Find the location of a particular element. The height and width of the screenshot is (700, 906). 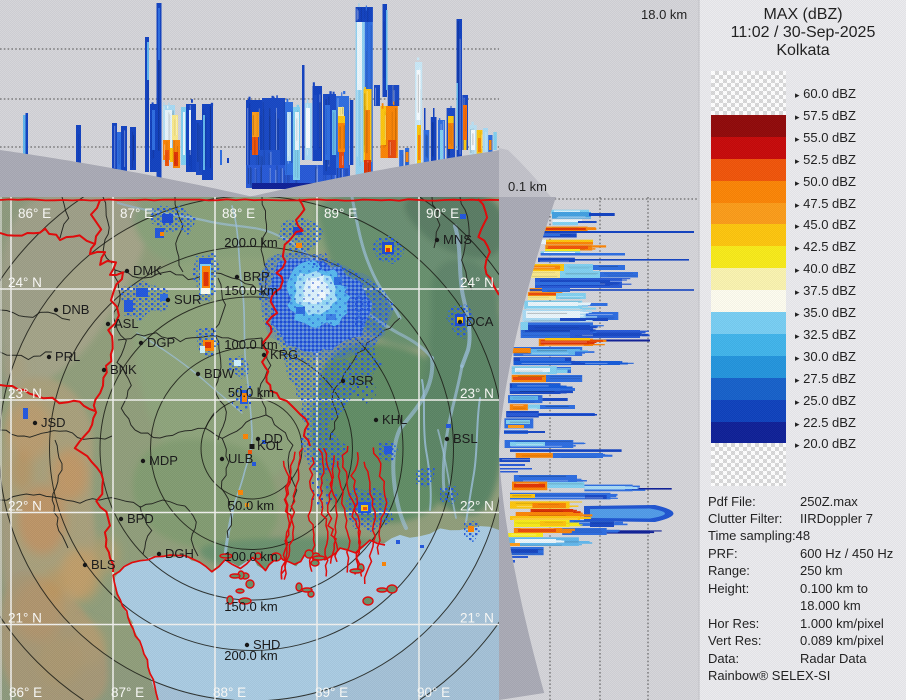

svg-text: DGP is located at coordinates (161, 342).